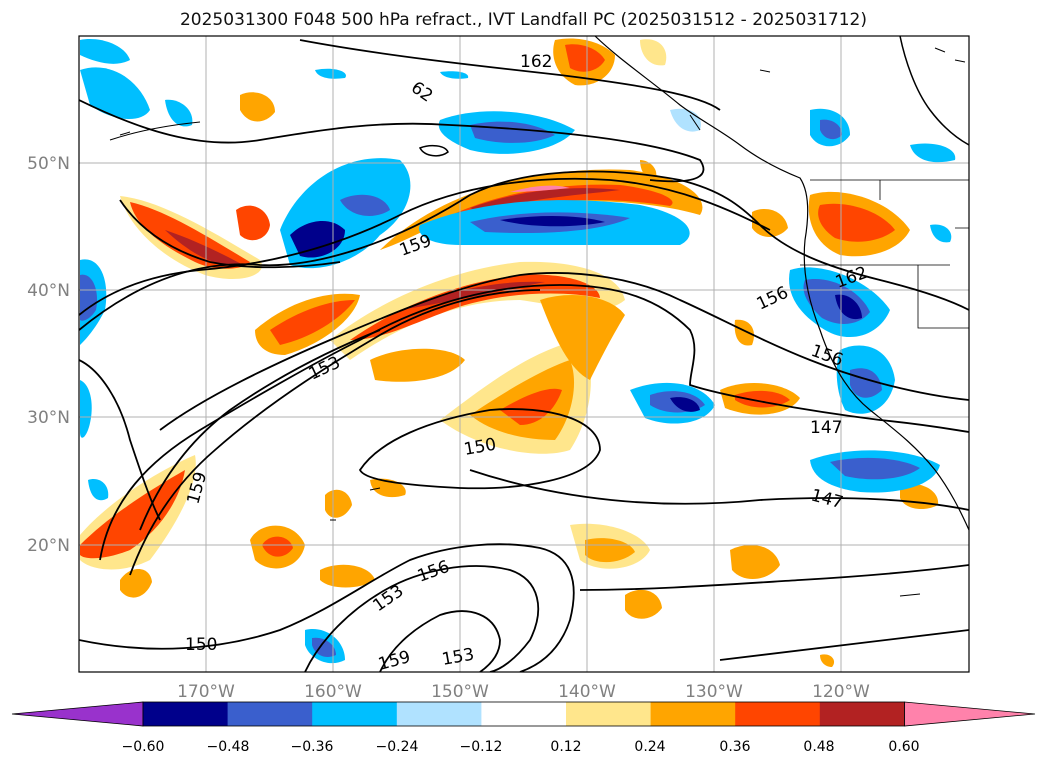  What do you see at coordinates (536, 62) in the screenshot?
I see `contour-label: 162` at bounding box center [536, 62].